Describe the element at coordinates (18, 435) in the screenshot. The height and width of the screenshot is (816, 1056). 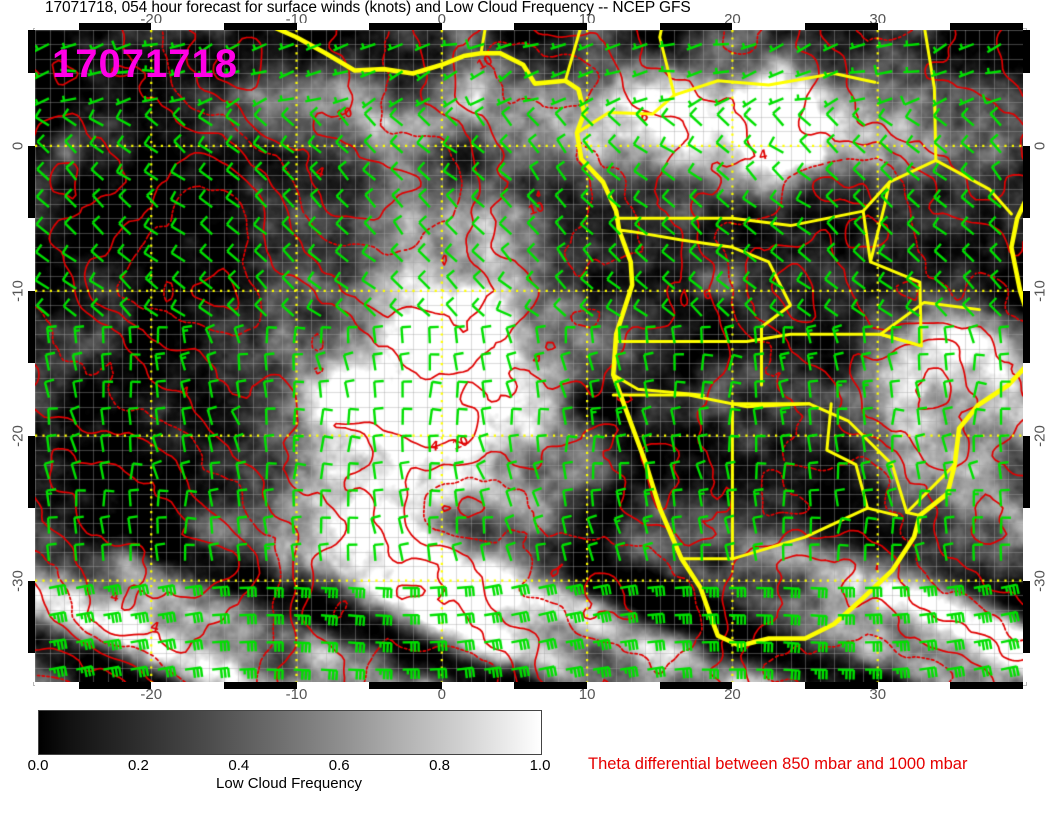
I see `left-axis-tick-2: -20` at that location.